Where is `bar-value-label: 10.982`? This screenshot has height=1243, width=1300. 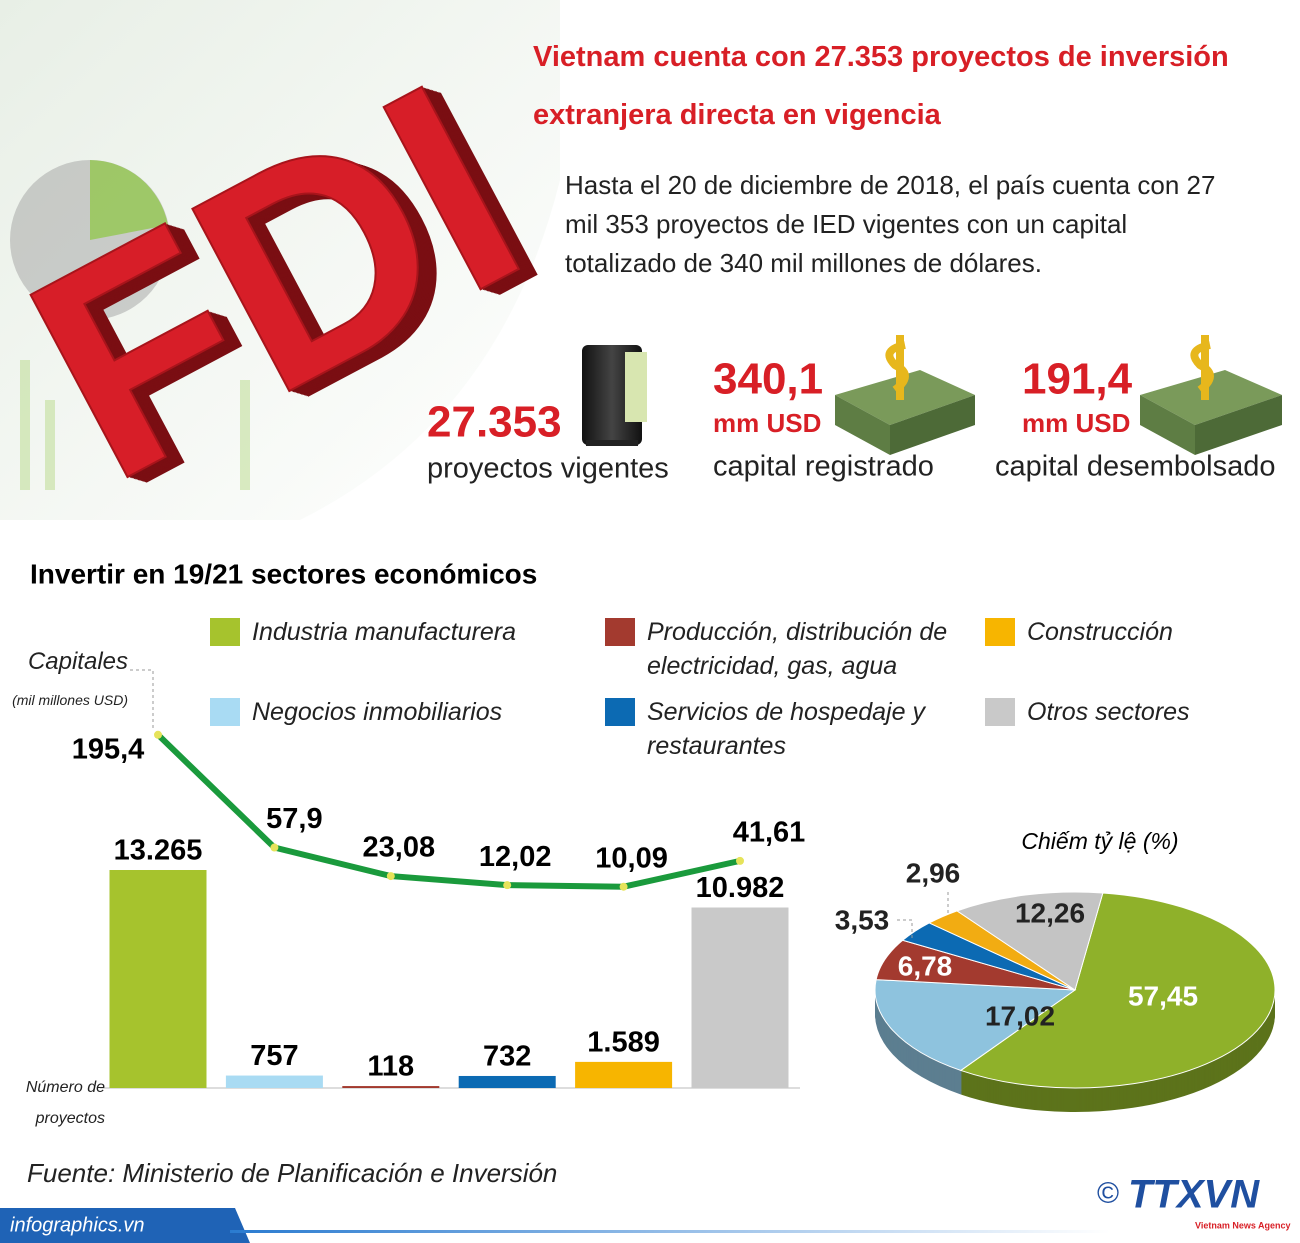
bar-value-label: 10.982 is located at coordinates (740, 888).